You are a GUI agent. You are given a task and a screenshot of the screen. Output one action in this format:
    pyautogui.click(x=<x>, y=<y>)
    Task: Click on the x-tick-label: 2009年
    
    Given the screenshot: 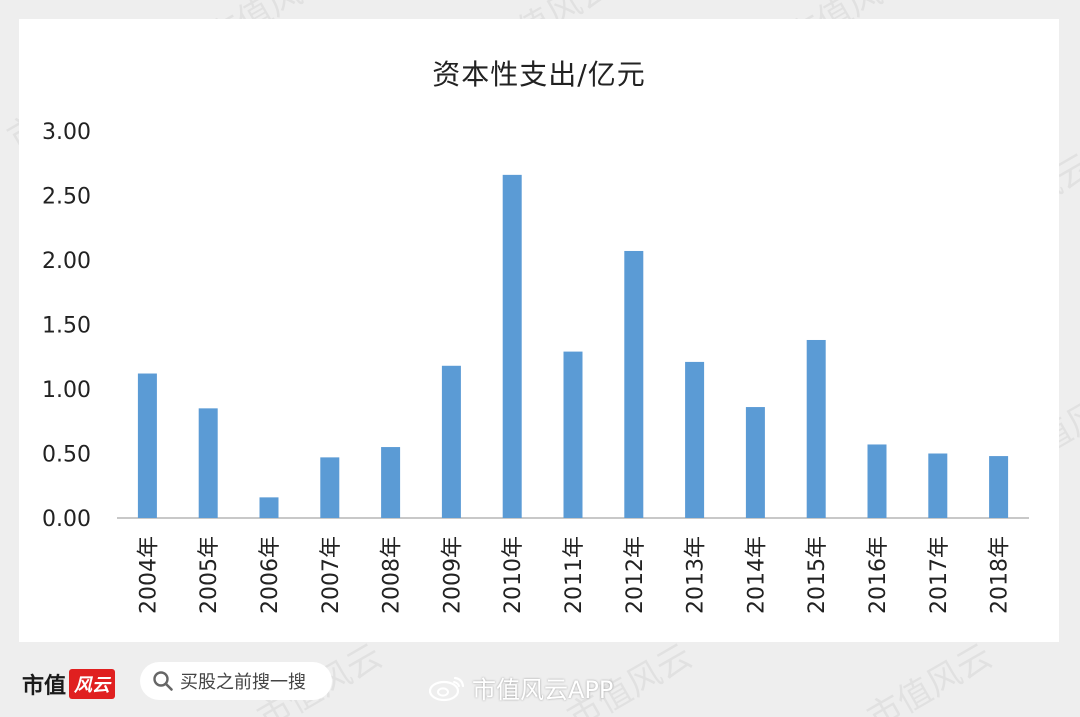 What is the action you would take?
    pyautogui.click(x=452, y=575)
    